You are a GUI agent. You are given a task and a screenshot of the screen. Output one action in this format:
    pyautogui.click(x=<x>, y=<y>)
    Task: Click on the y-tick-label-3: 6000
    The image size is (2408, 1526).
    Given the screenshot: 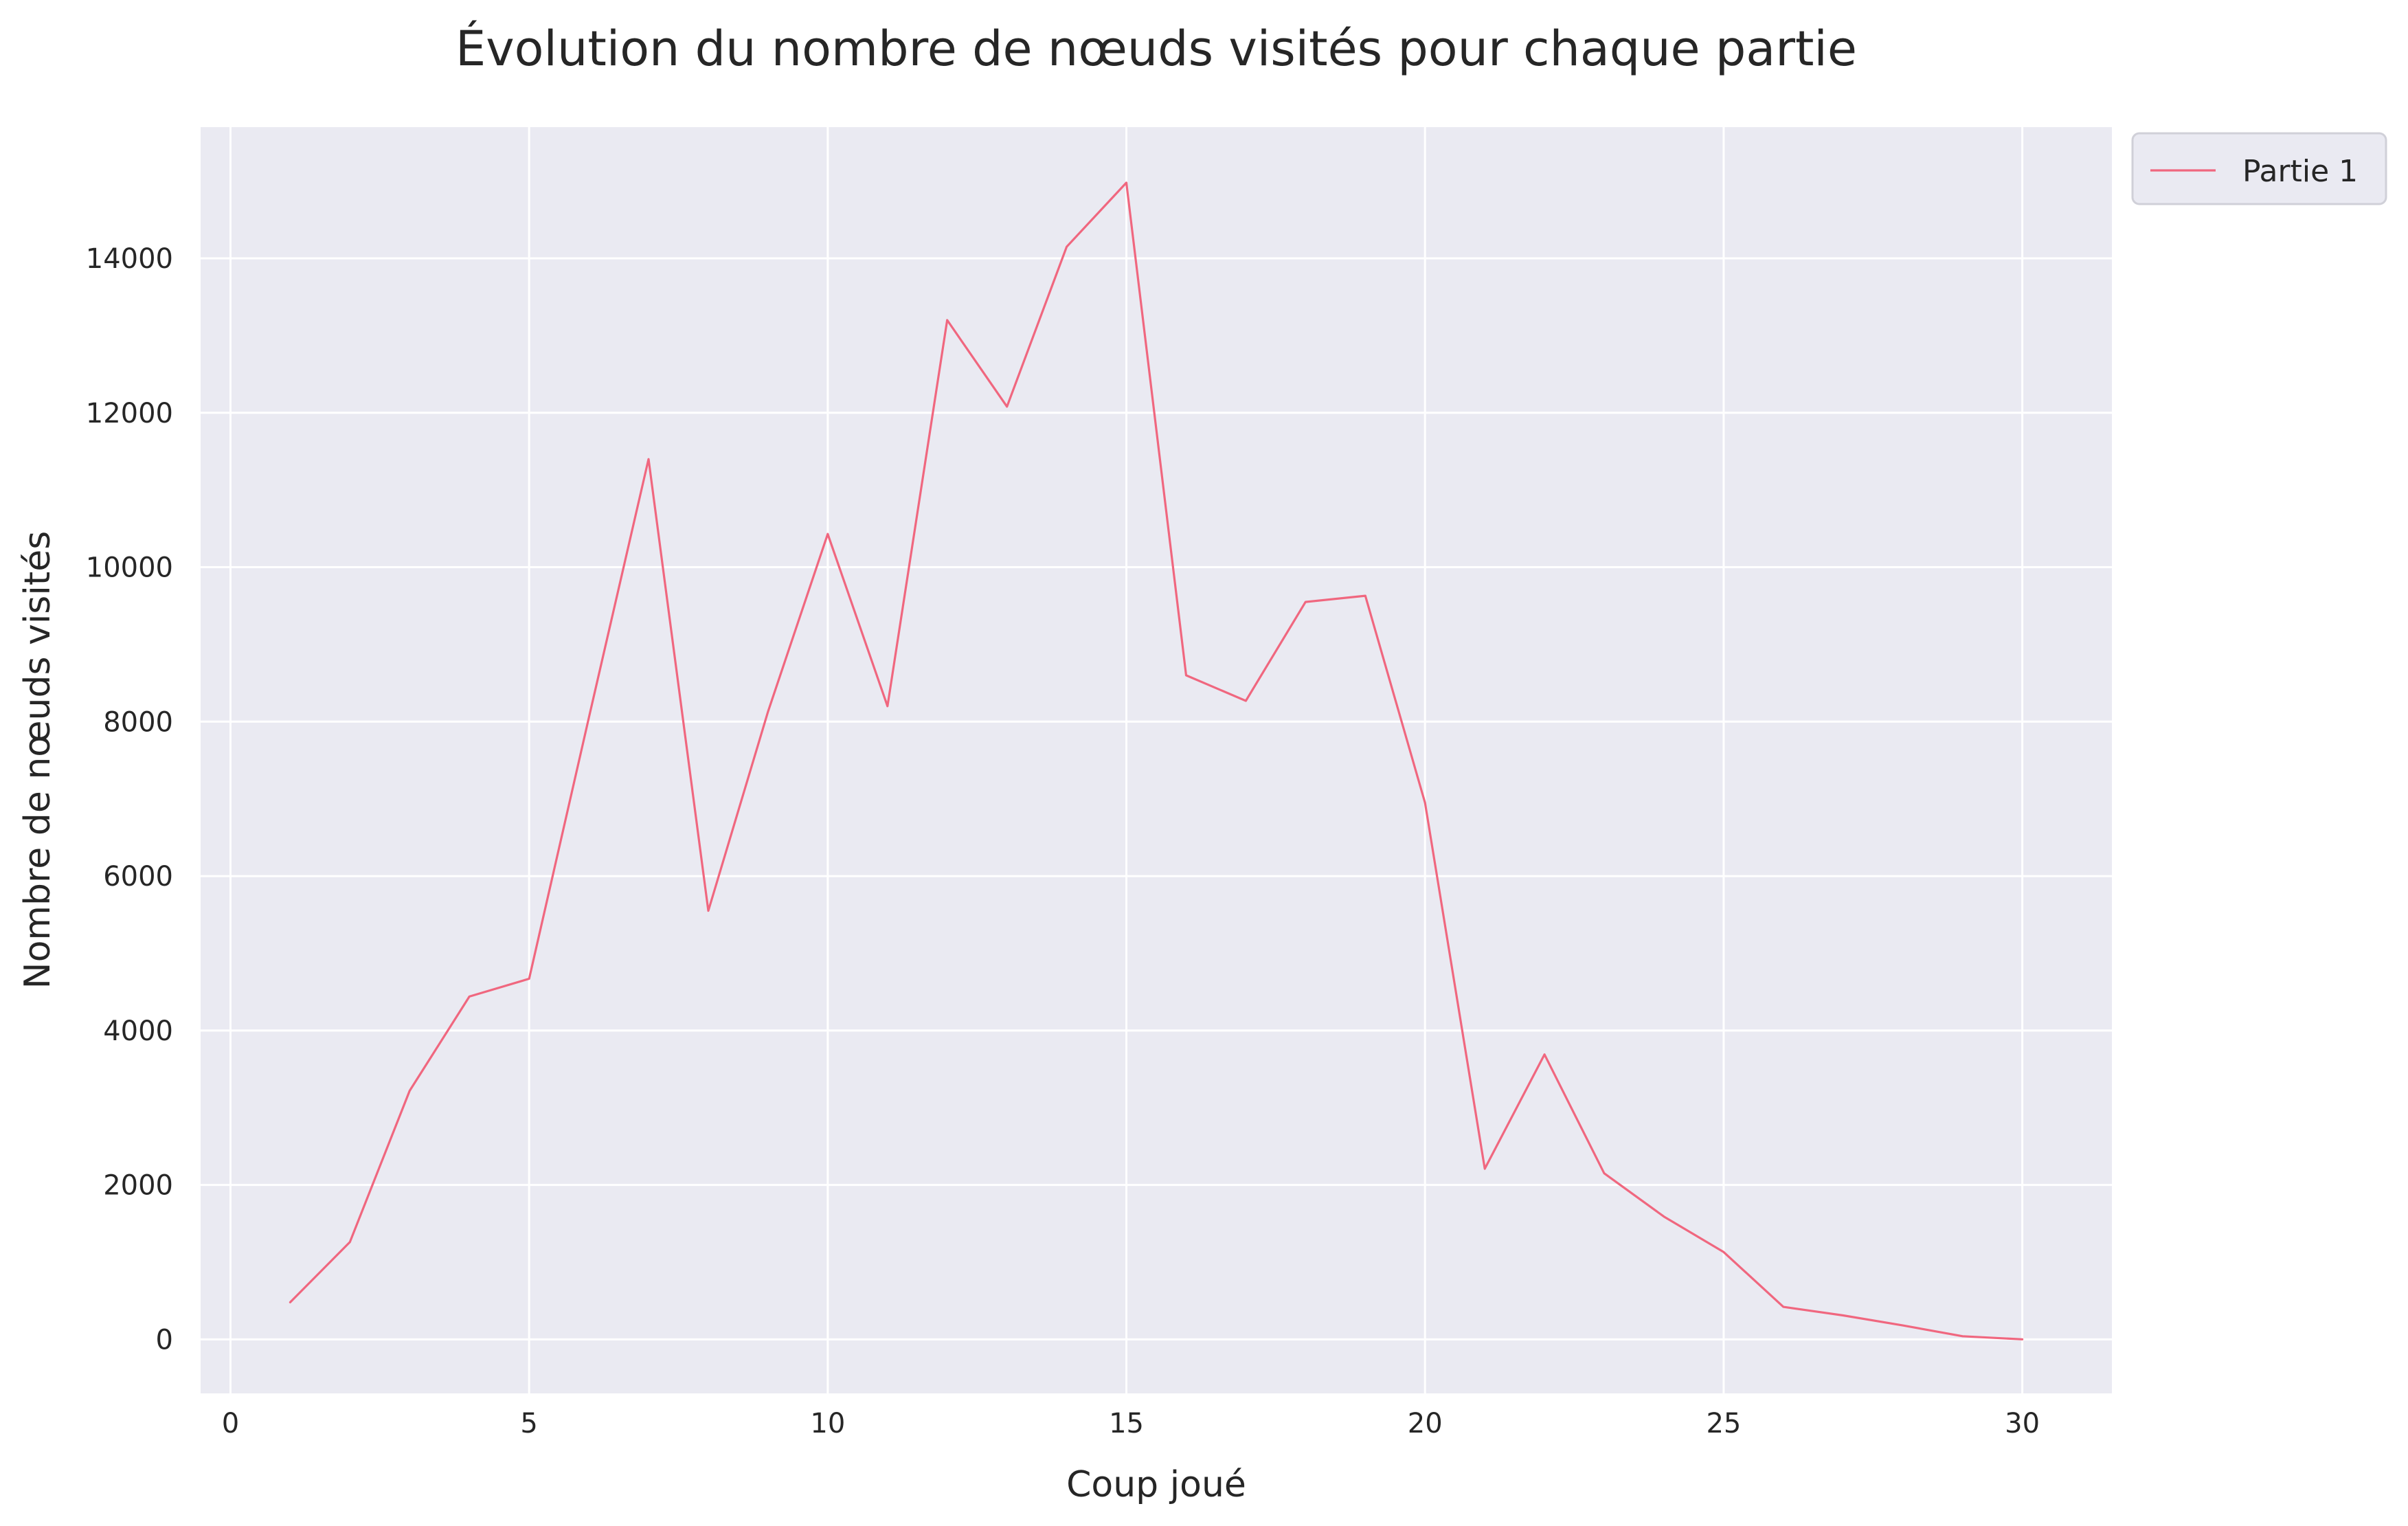 What is the action you would take?
    pyautogui.click(x=138, y=877)
    